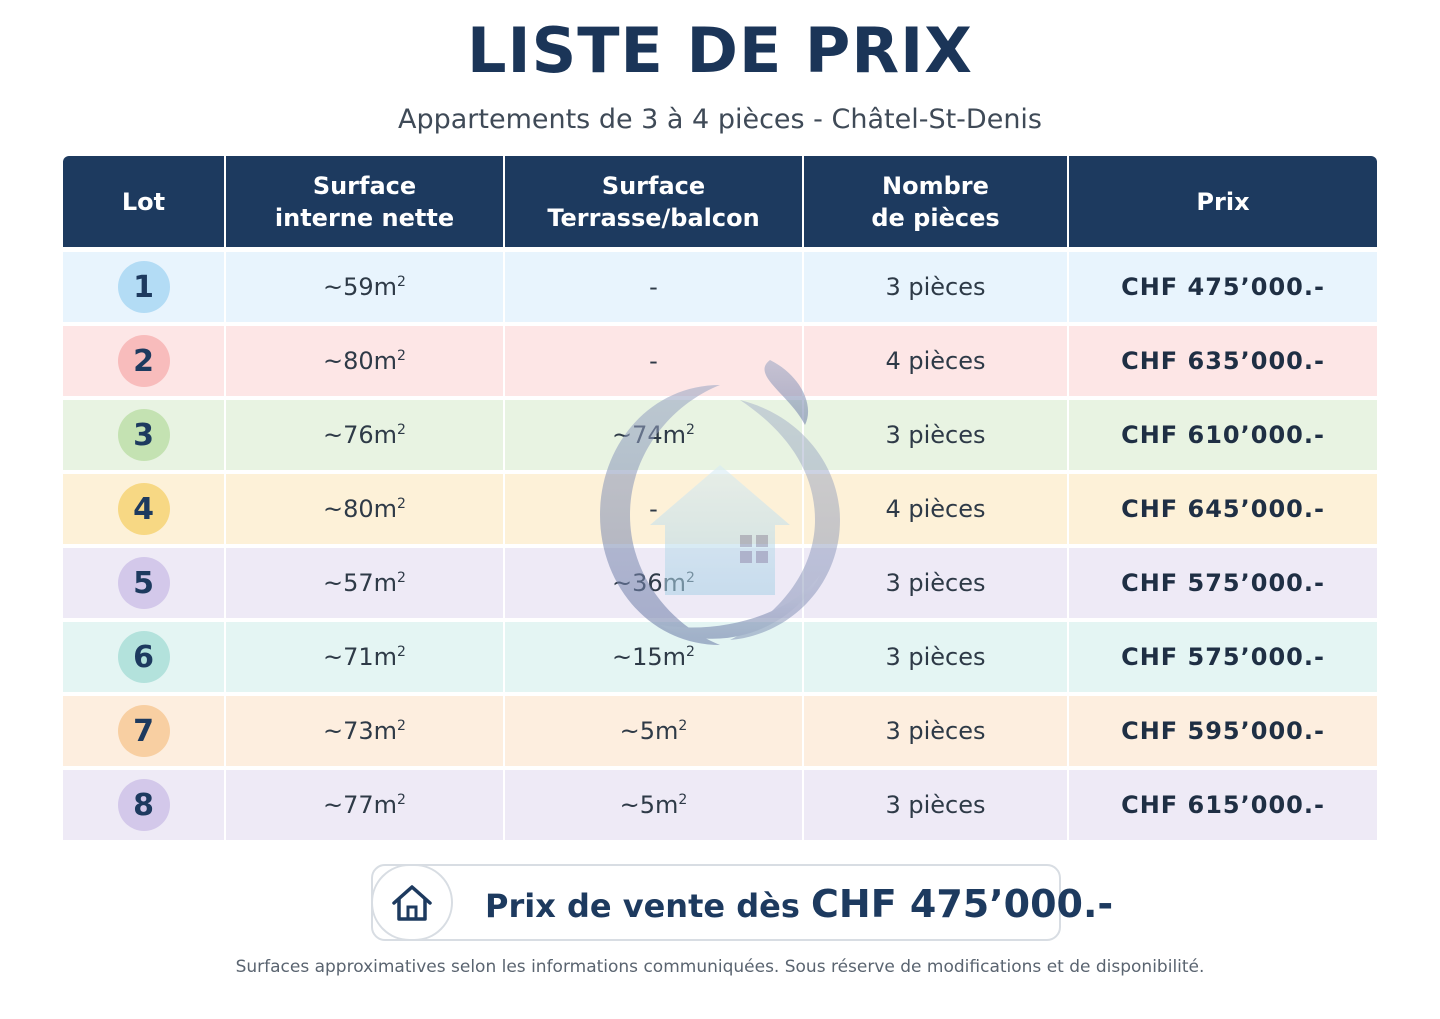 This screenshot has height=1019, width=1440. What do you see at coordinates (1223, 201) in the screenshot?
I see `column-header-prix: Prix` at bounding box center [1223, 201].